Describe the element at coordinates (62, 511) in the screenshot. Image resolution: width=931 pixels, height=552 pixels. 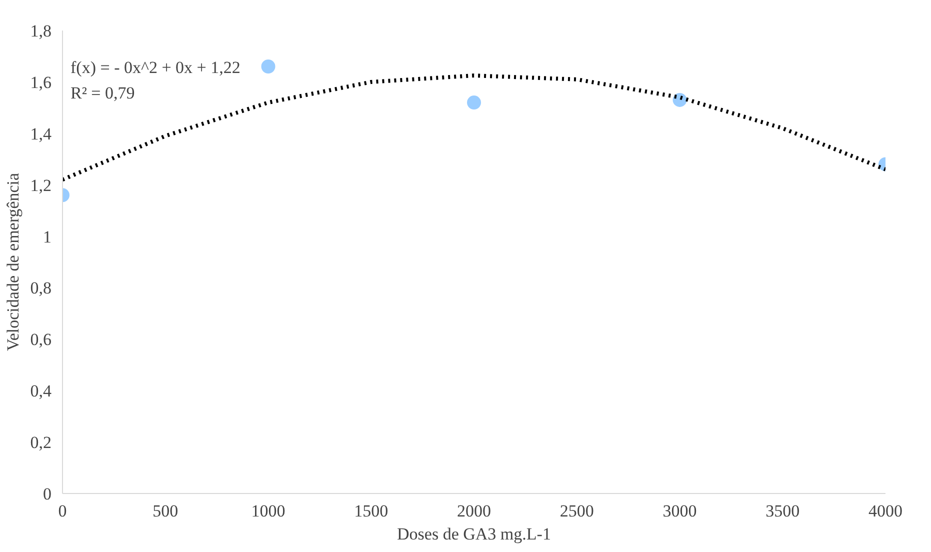
I see `x-tick-label: 0` at that location.